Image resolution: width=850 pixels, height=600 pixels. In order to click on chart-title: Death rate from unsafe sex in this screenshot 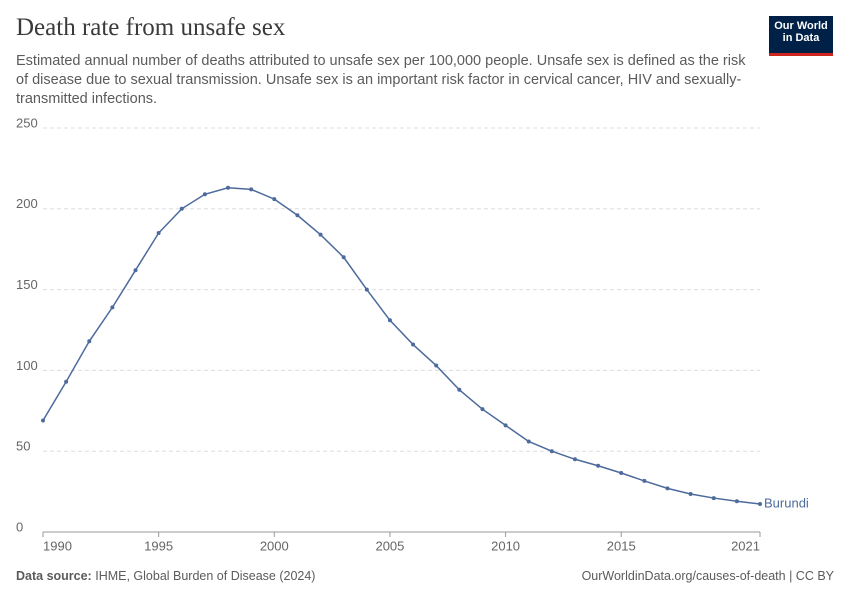, I will do `click(151, 27)`.